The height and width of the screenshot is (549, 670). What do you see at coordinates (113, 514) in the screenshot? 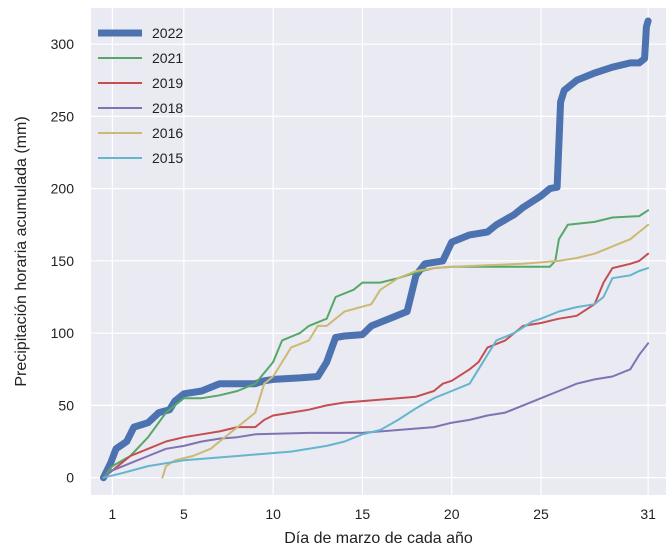
I see `x-tick-label: 1` at bounding box center [113, 514].